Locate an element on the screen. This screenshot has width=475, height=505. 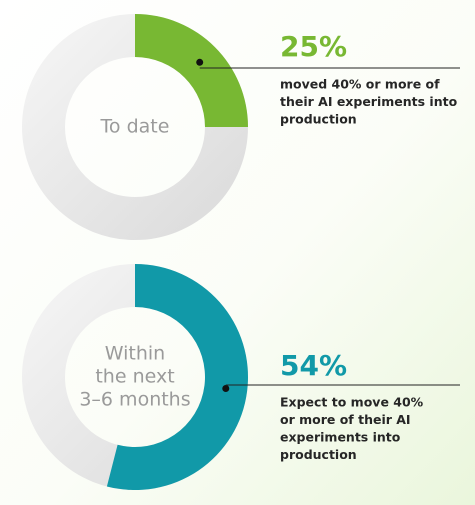
center-label: To date is located at coordinates (135, 127).